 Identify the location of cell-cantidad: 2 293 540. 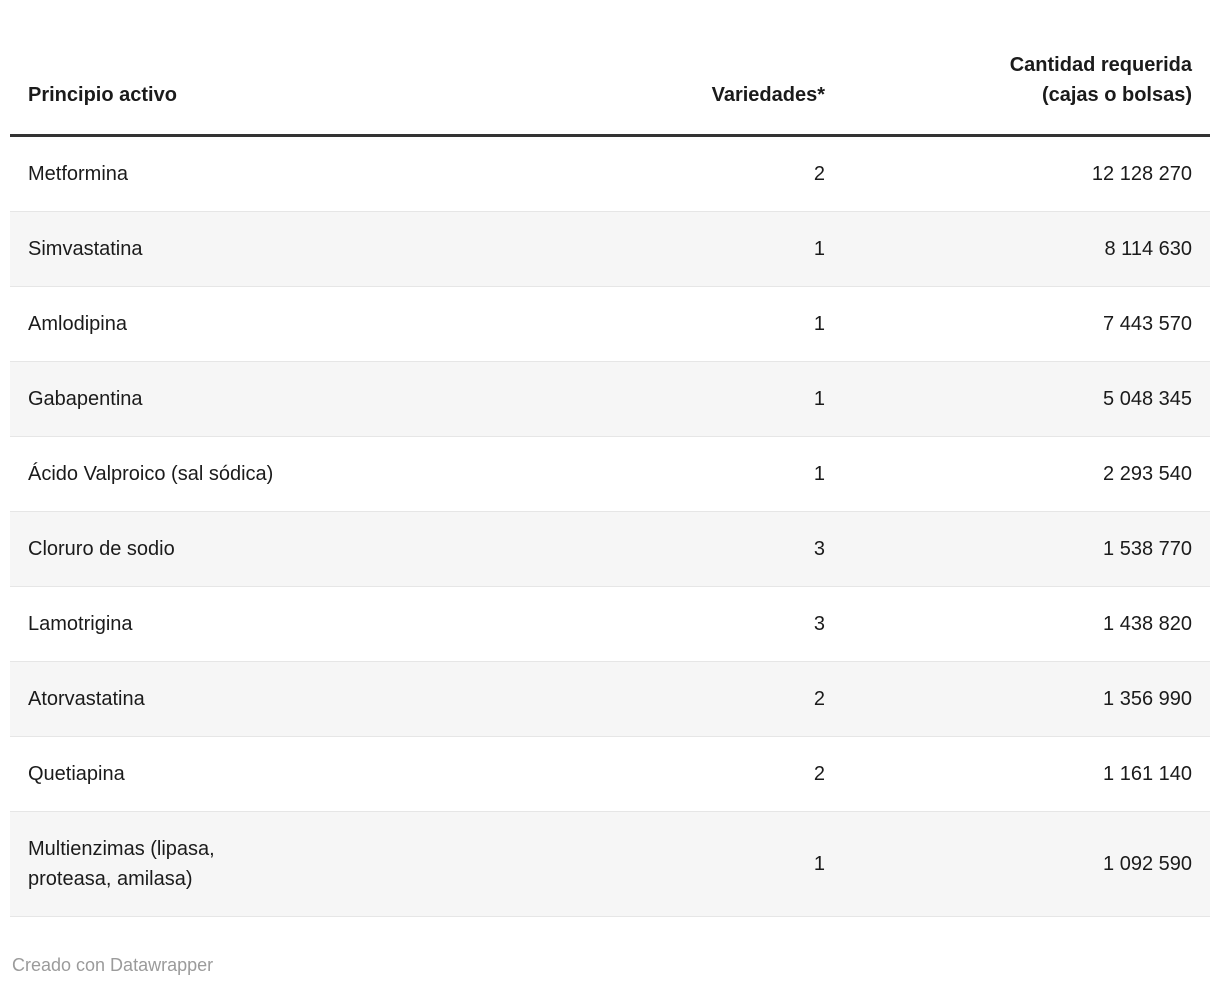
(1026, 474).